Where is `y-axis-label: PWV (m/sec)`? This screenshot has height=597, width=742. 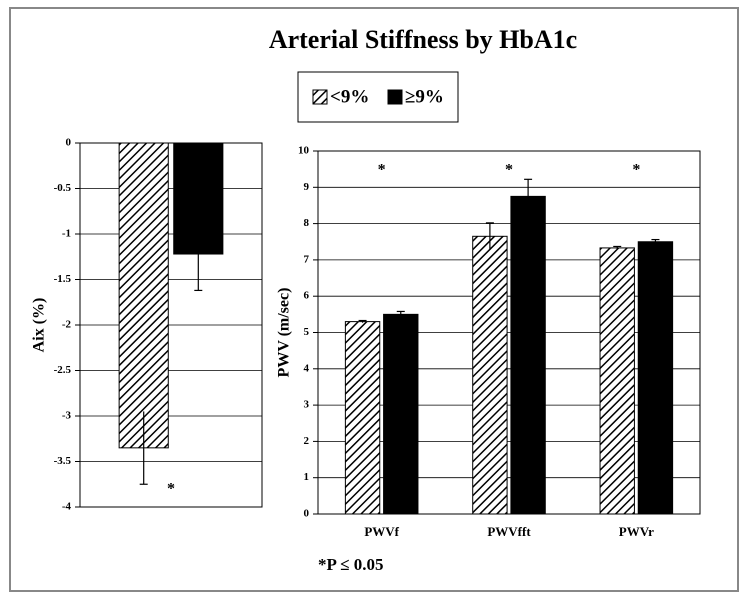 y-axis-label: PWV (m/sec) is located at coordinates (284, 333).